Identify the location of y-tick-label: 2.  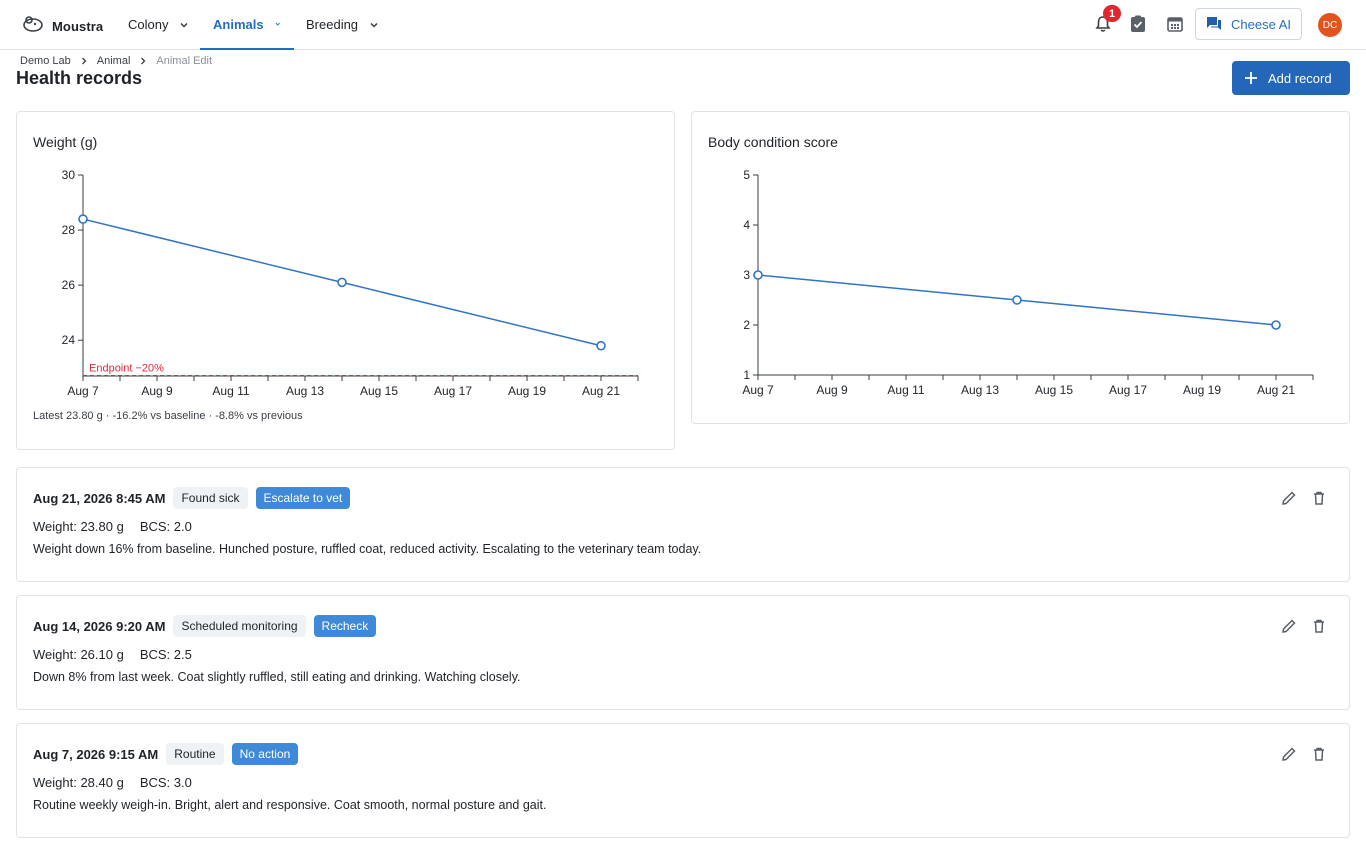
(746, 325).